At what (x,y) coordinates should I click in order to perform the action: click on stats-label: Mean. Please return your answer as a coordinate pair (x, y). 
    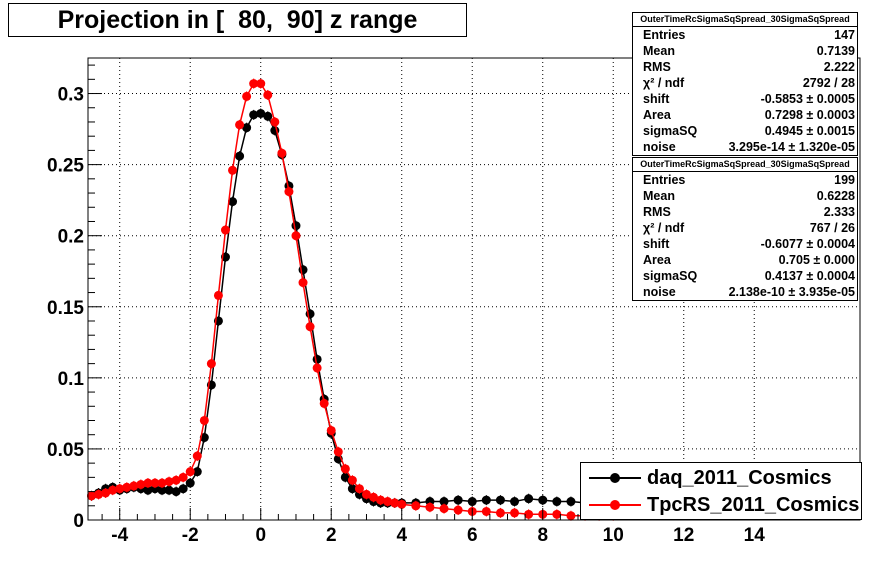
    Looking at the image, I should click on (659, 51).